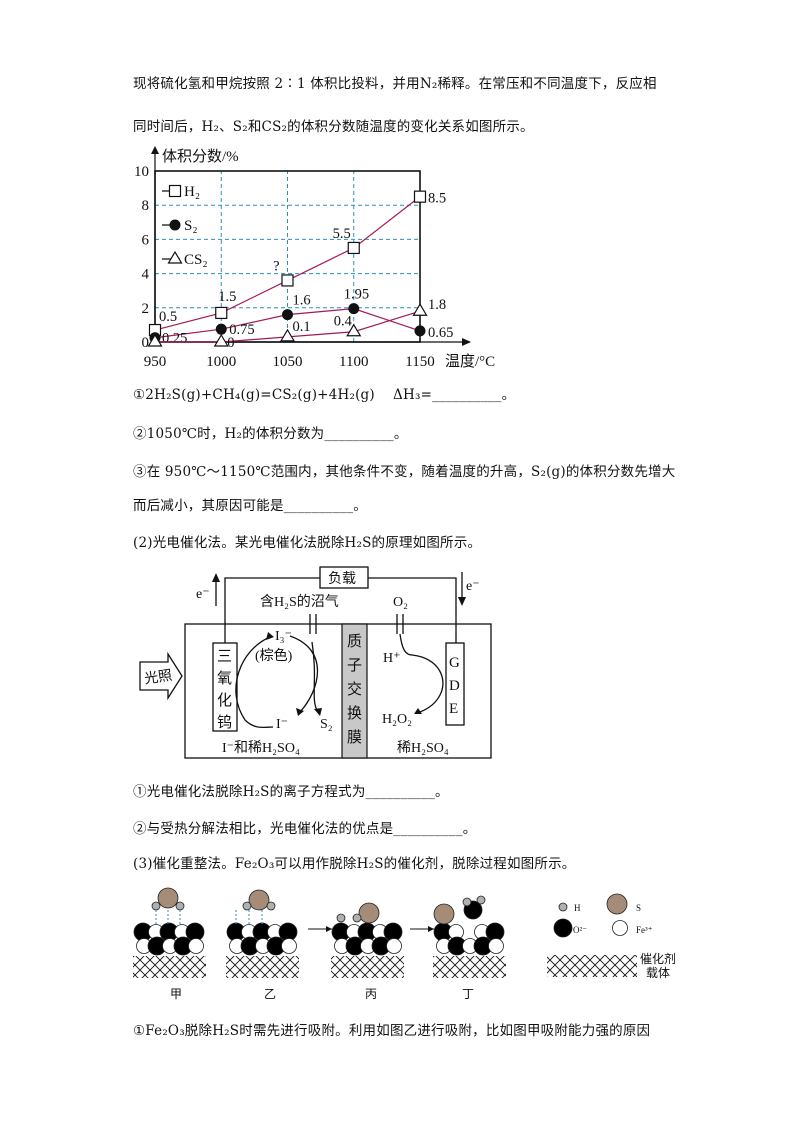 This screenshot has width=794, height=1123. What do you see at coordinates (354, 864) in the screenshot?
I see `q3-title: (3)催化重整法。Fe₂O₃可以用作脱除H₂S的催化剂，脱除过程如图所示。` at bounding box center [354, 864].